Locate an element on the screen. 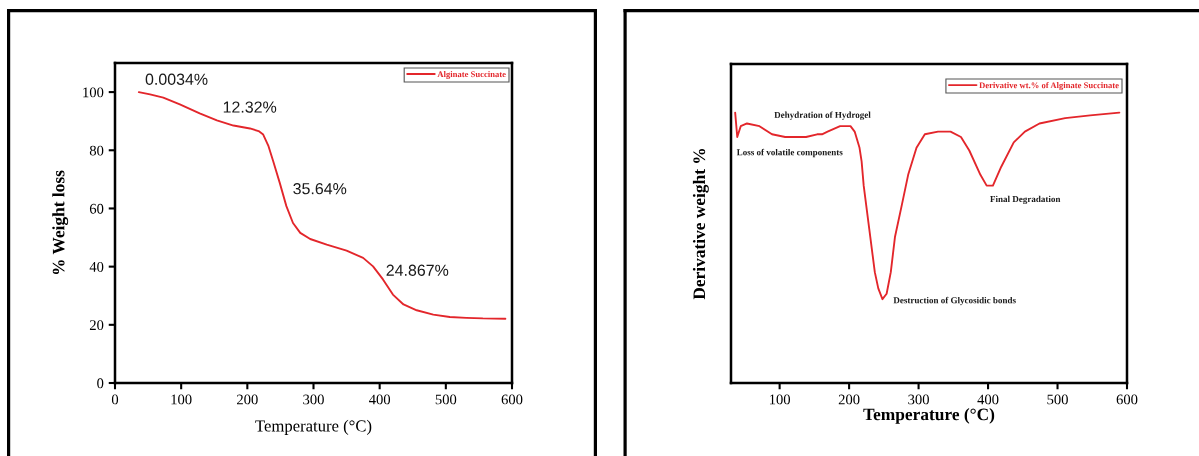  annotation: 35.64% is located at coordinates (320, 189).